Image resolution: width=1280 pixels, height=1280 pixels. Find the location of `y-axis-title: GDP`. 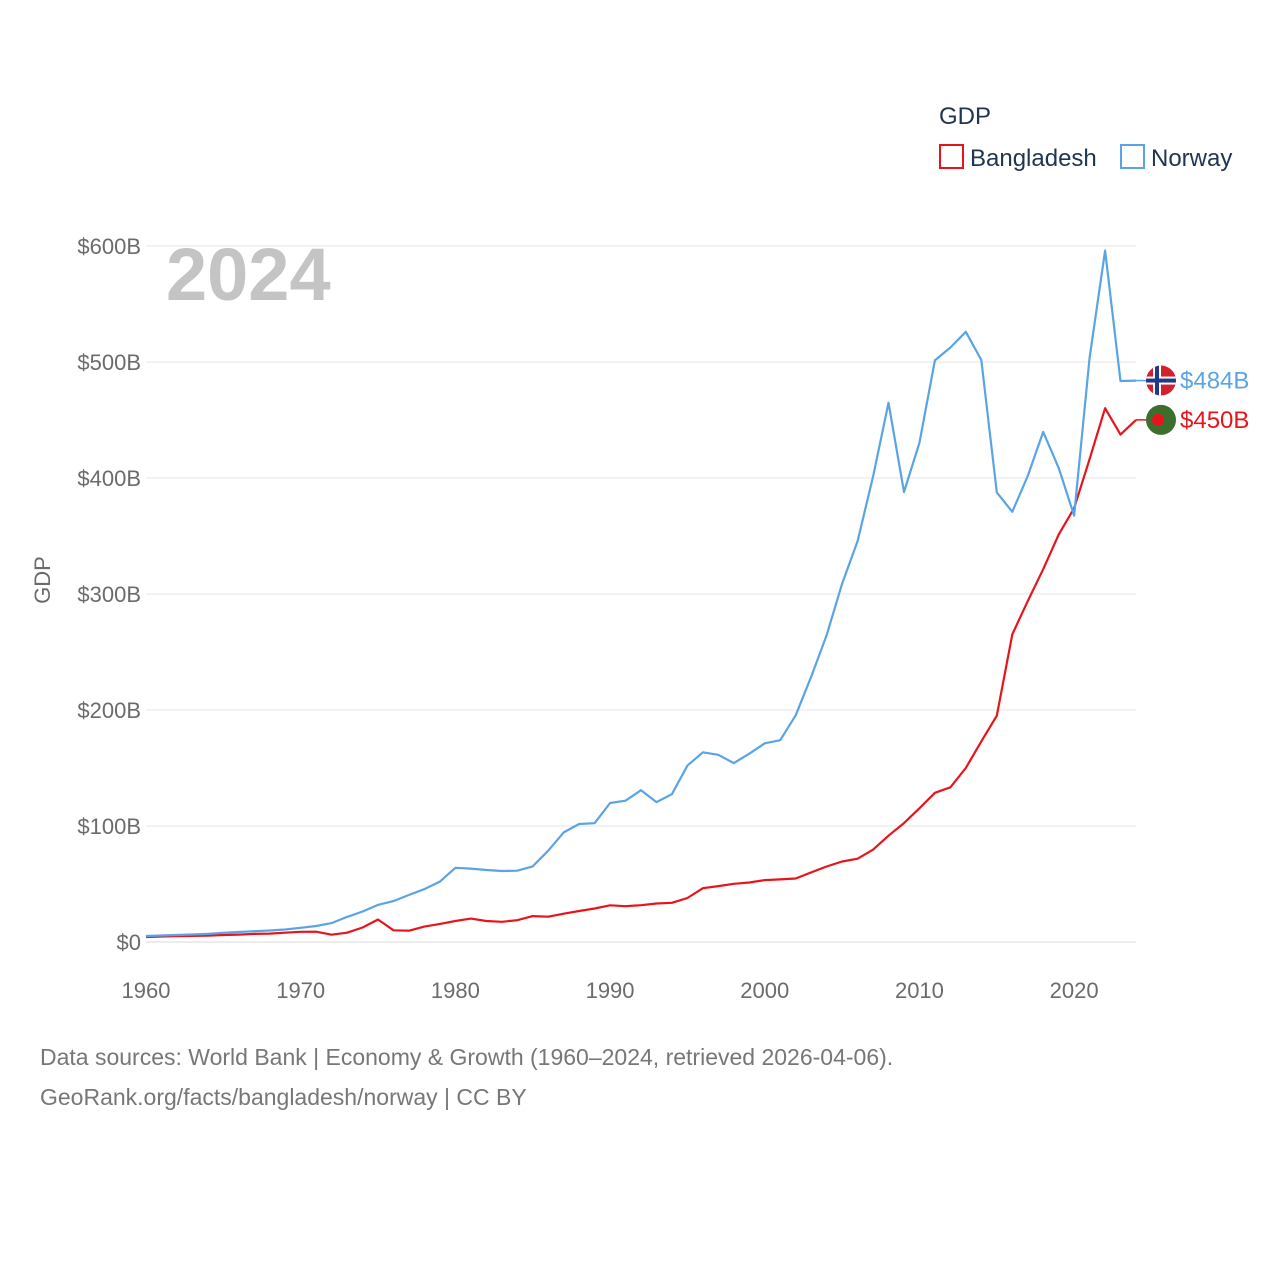

y-axis-title: GDP is located at coordinates (42, 580).